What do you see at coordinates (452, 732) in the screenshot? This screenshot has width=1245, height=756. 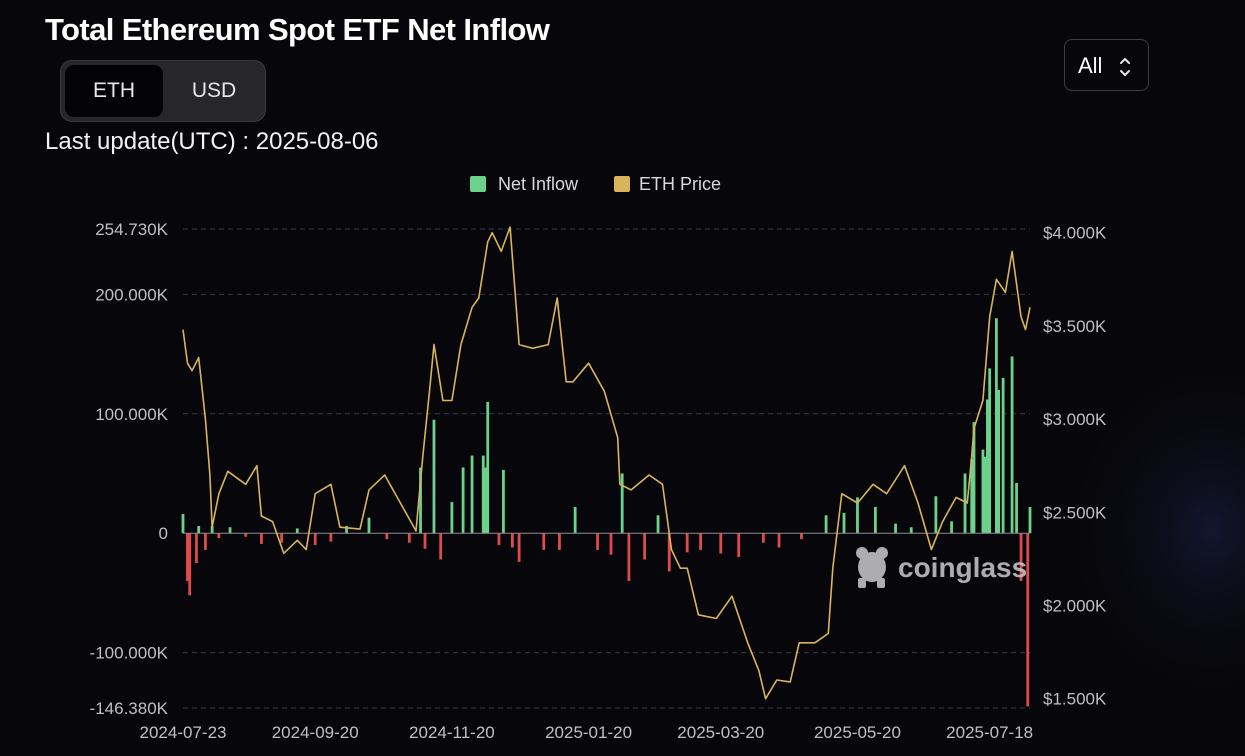 I see `x-axis-tick-label: 2024-11-20` at bounding box center [452, 732].